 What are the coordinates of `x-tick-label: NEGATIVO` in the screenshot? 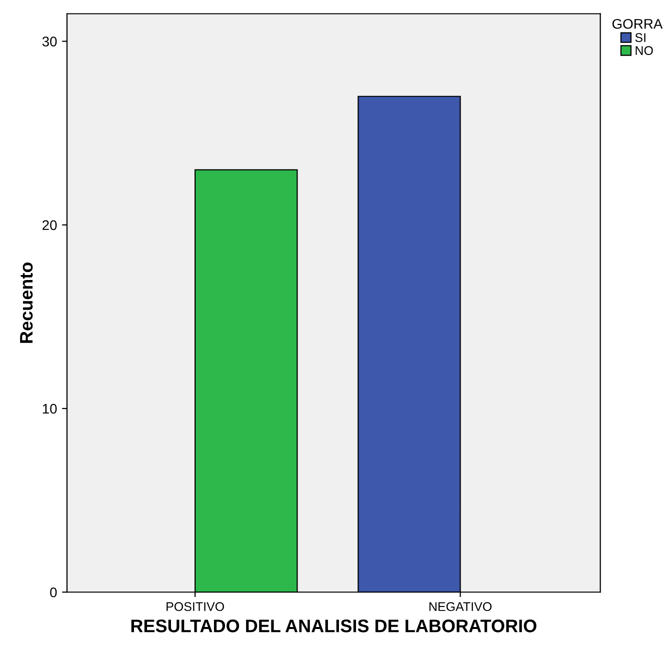 It's located at (460, 607).